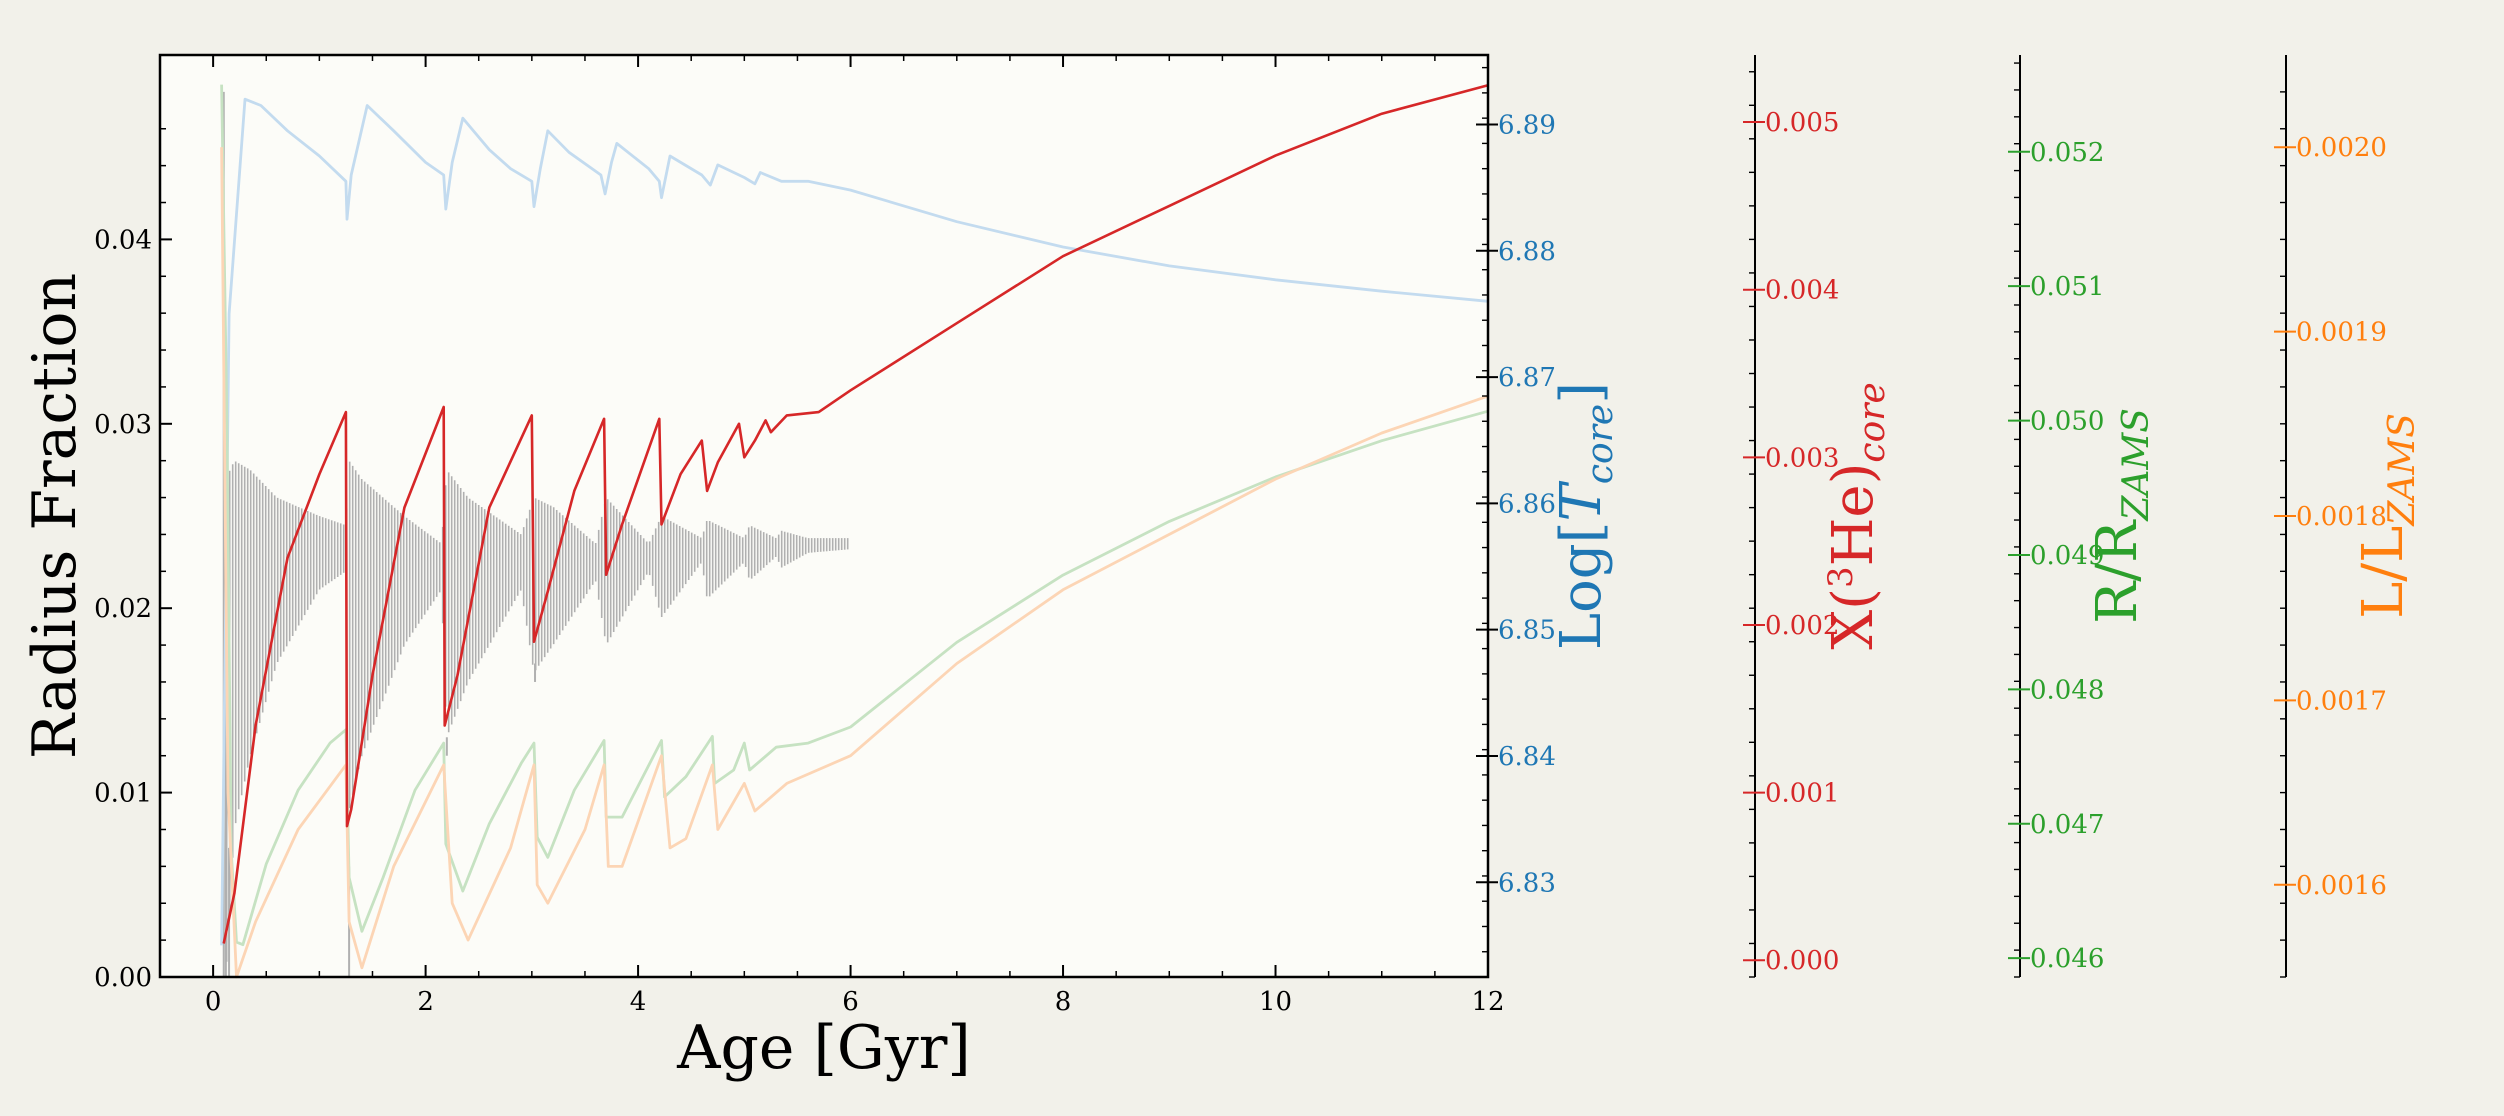 Image resolution: width=2504 pixels, height=1116 pixels. Describe the element at coordinates (1063, 1002) in the screenshot. I see `x-tick-label: 8` at that location.